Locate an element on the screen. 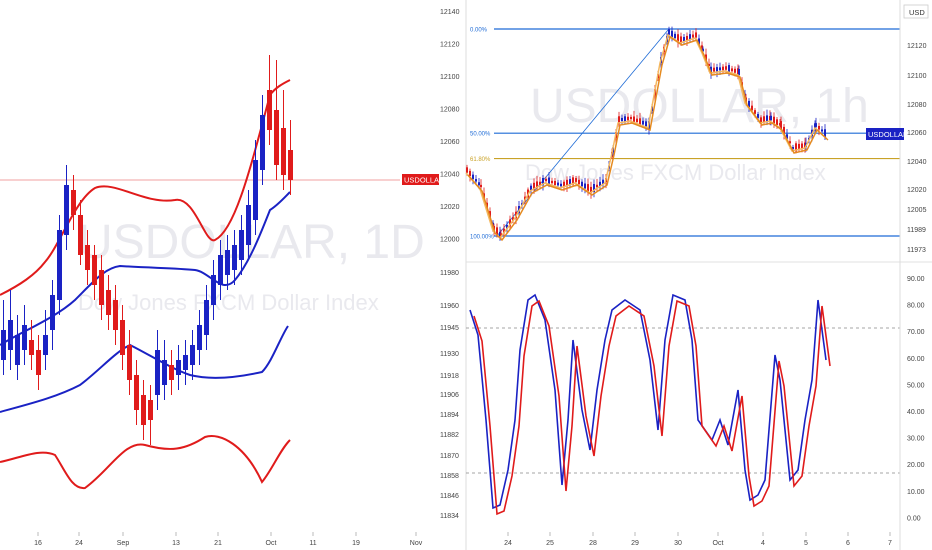 The width and height of the screenshot is (932, 550). hourly-x-tick-label: 7 is located at coordinates (890, 543).